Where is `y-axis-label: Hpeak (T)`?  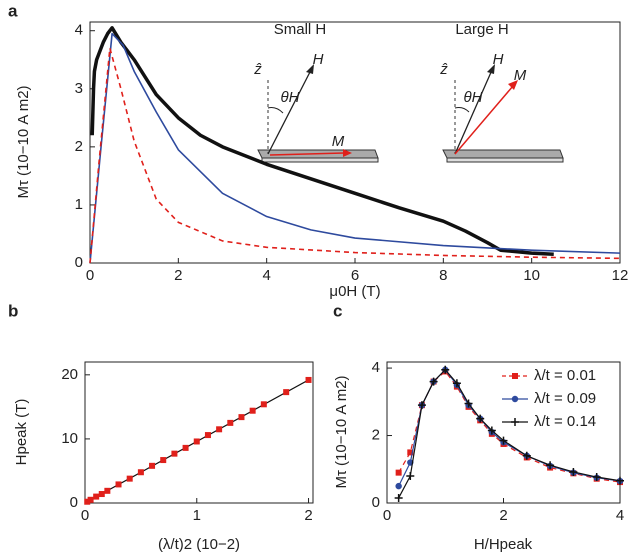 y-axis-label: Hpeak (T) is located at coordinates (21, 432).